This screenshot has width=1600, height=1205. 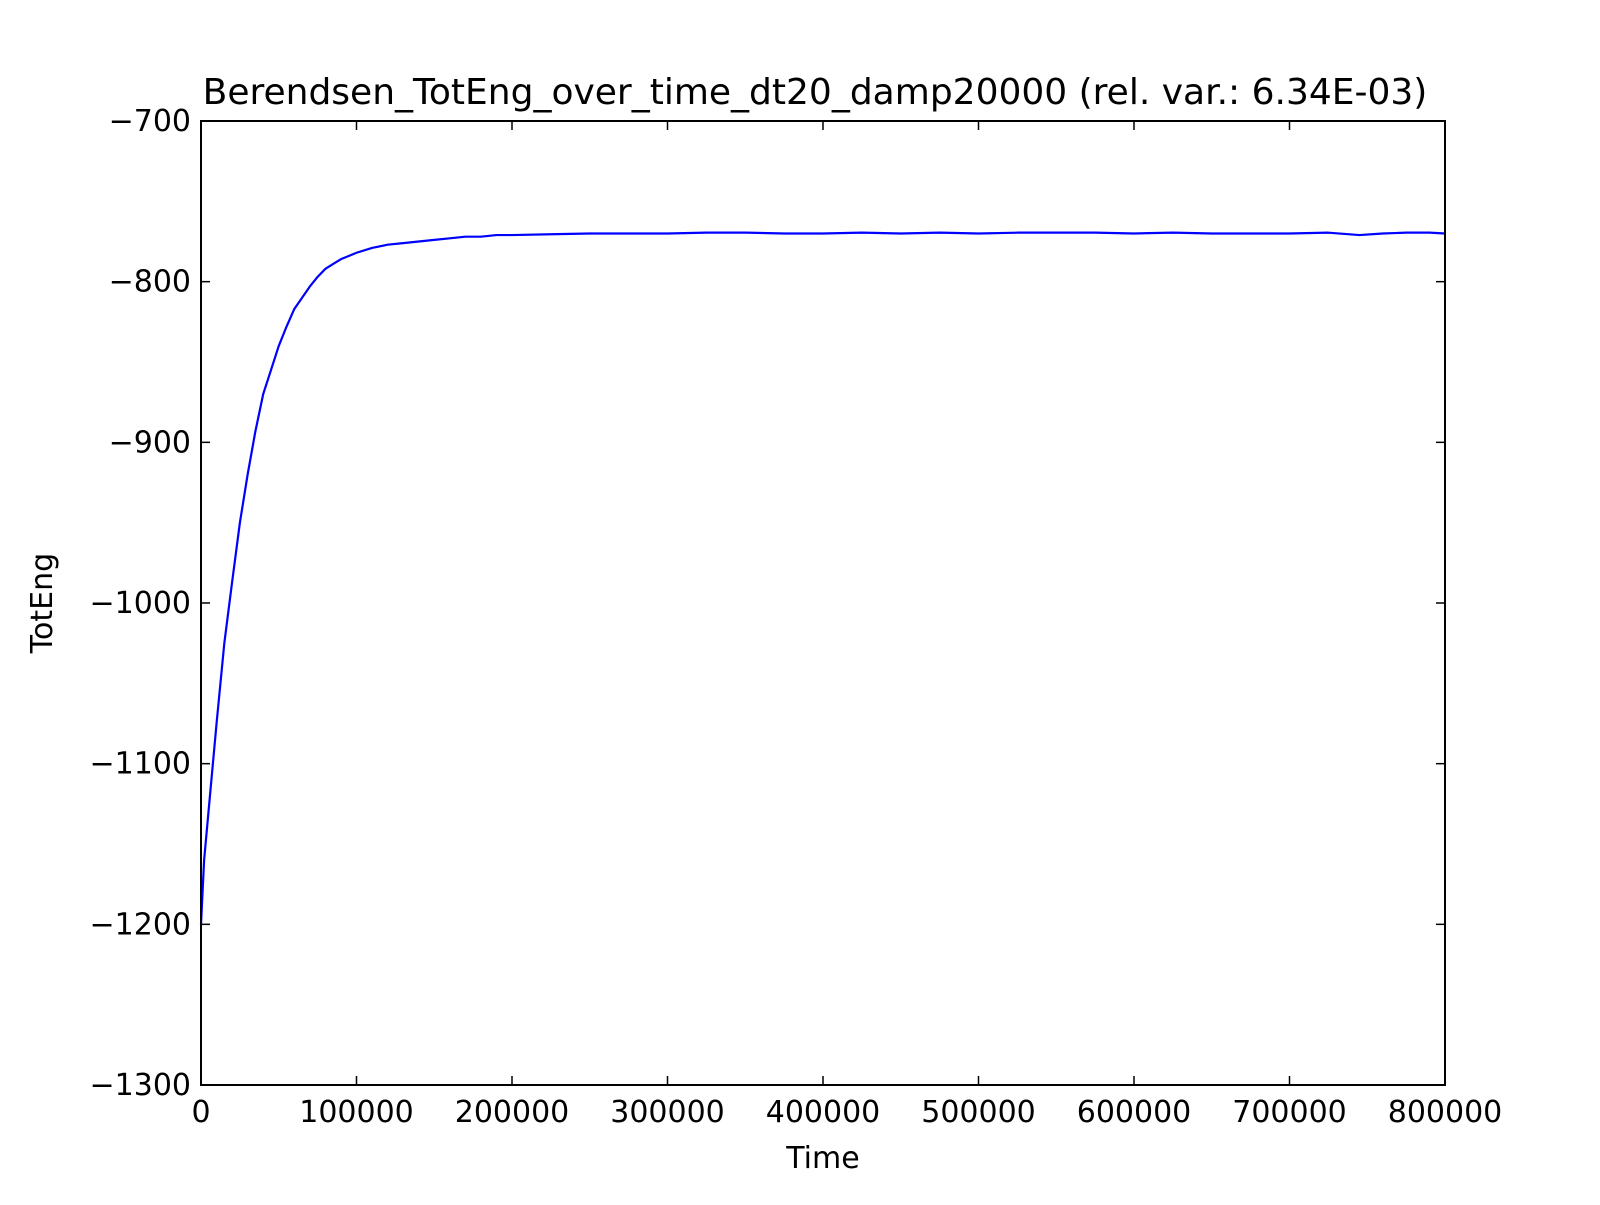 I want to click on x-tick-label: 300000, so click(x=667, y=1112).